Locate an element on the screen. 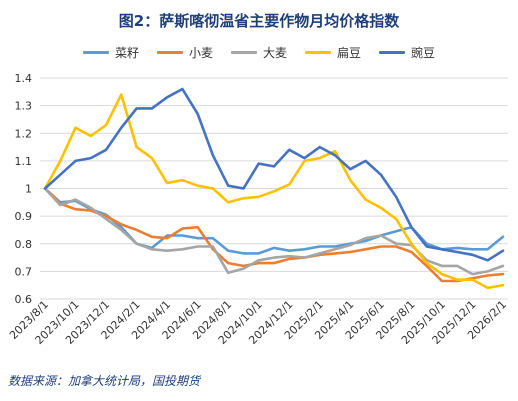 This screenshot has height=401, width=518. legend-item-pea: 豌豆 is located at coordinates (407, 52).